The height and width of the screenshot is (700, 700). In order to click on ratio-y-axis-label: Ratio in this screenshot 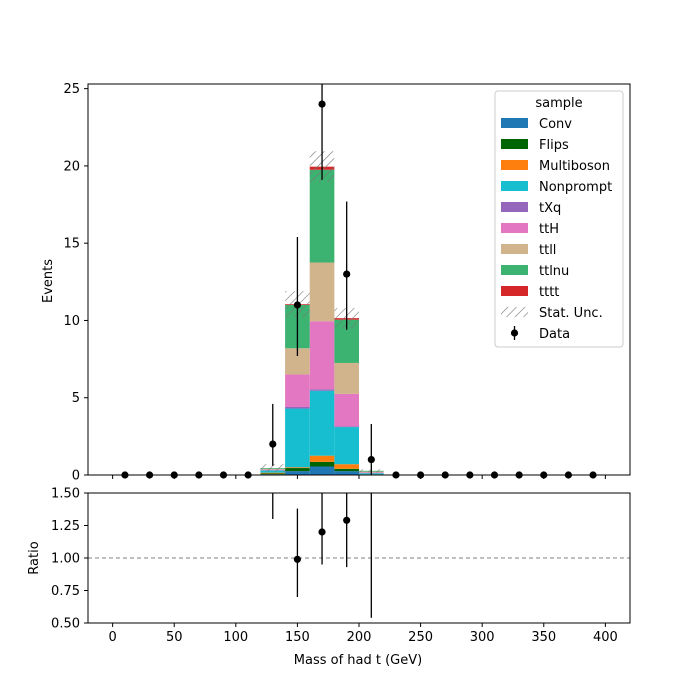, I will do `click(34, 557)`.